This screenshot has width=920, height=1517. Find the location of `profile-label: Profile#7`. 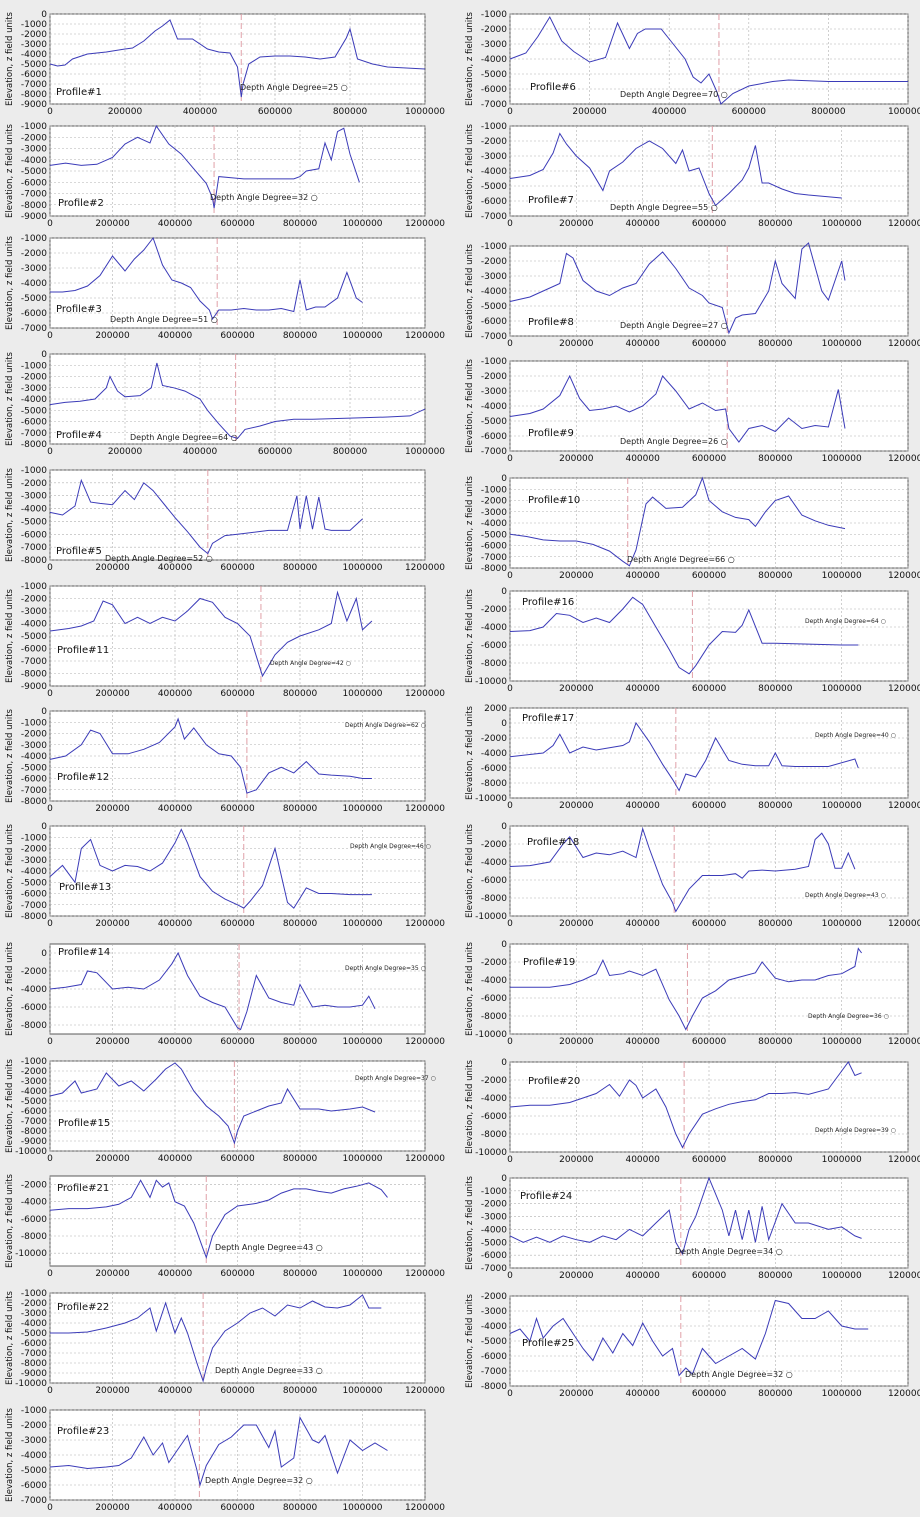

profile-label: Profile#7 is located at coordinates (551, 200).